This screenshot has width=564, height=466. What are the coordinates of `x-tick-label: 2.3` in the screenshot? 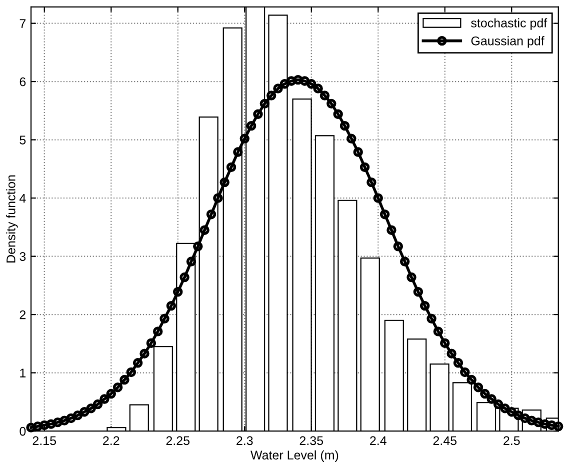 It's located at (244, 441).